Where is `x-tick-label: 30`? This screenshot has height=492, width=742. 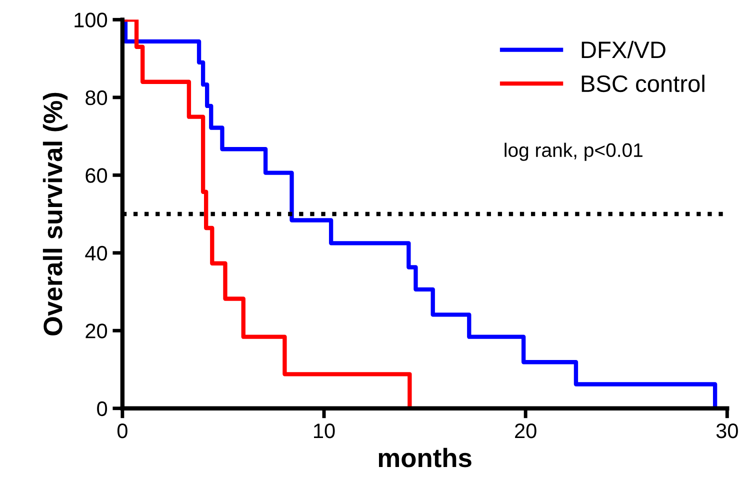
x-tick-label: 30 is located at coordinates (727, 430).